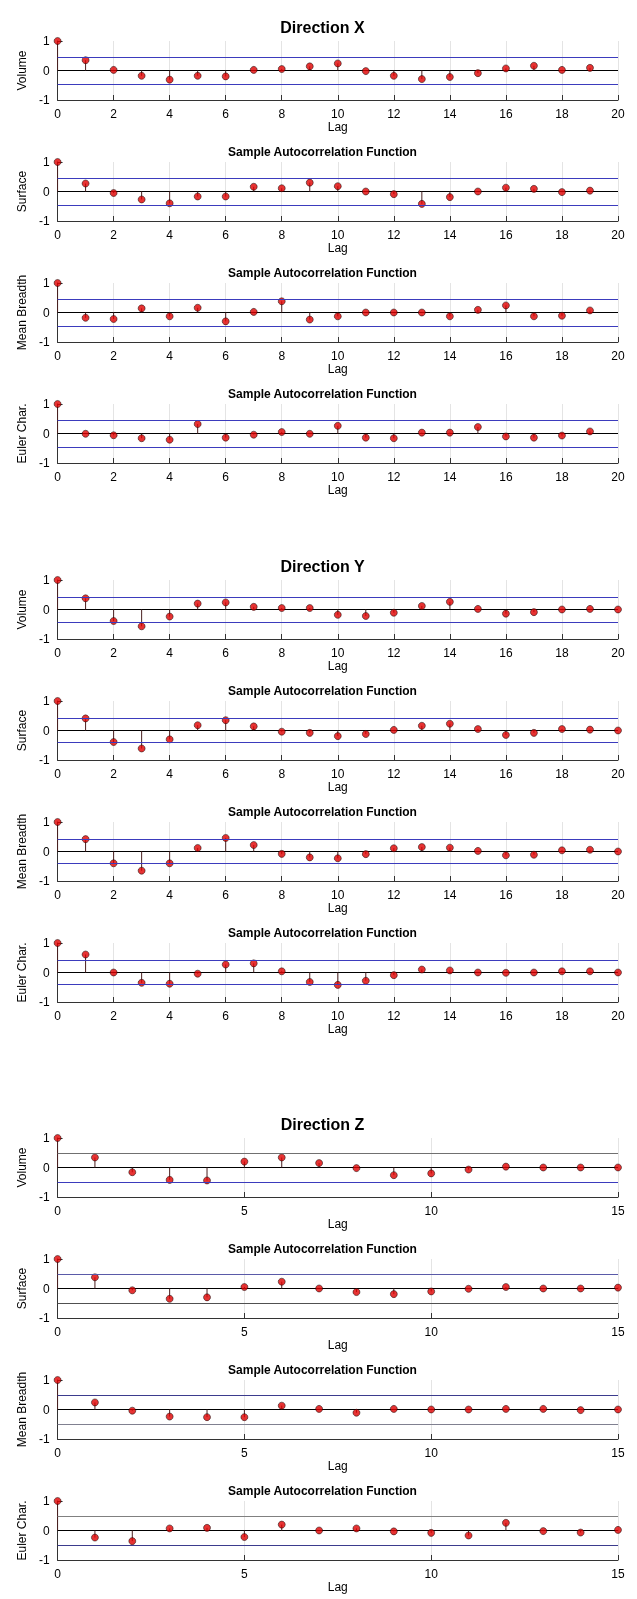  I want to click on x-tick-label: 6, so click(226, 114).